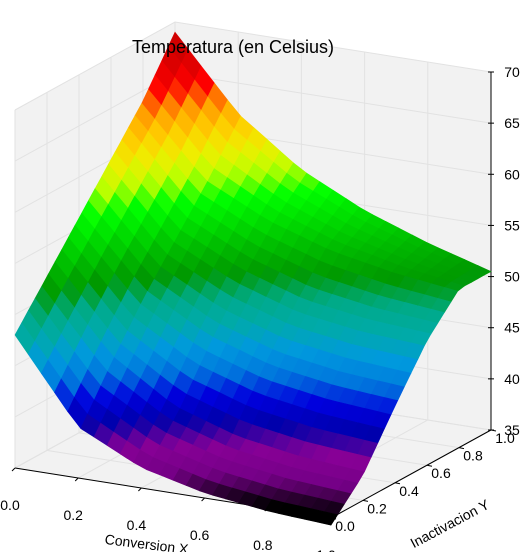 This screenshot has width=522, height=552. Describe the element at coordinates (263, 544) in the screenshot. I see `x-tick-label: 0.8` at that location.